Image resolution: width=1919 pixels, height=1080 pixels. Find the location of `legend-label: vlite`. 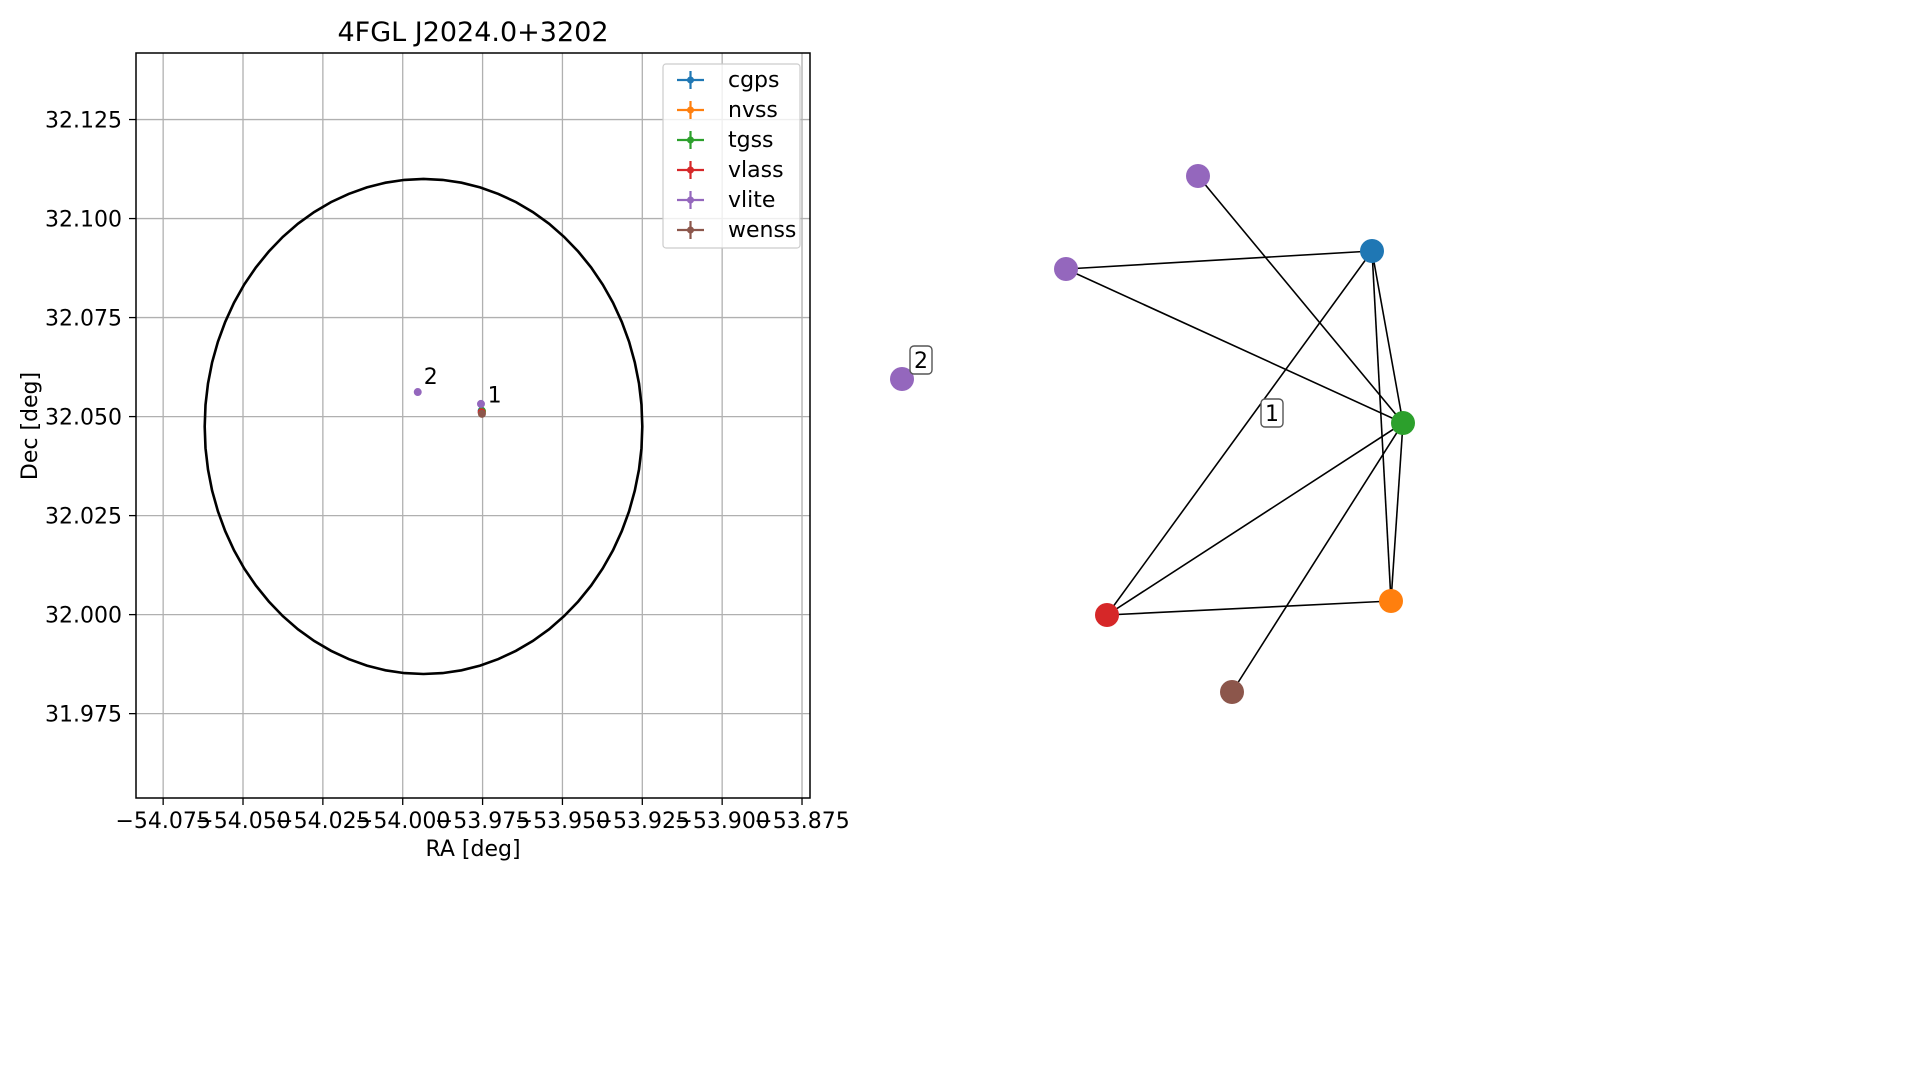

legend-label: vlite is located at coordinates (751, 200).